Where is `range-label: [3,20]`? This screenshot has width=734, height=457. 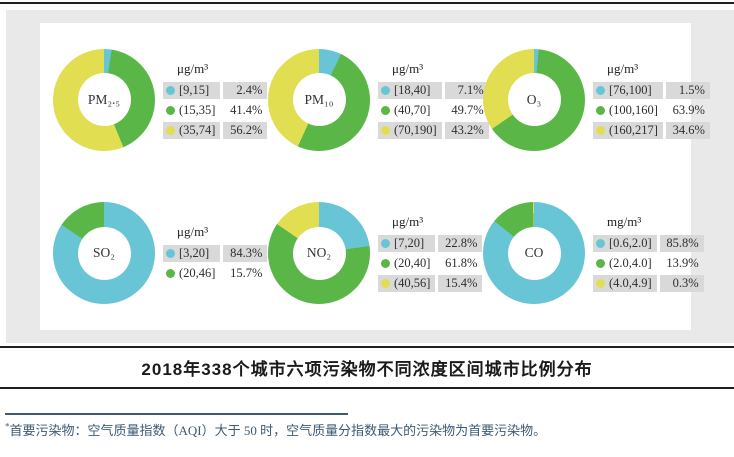 range-label: [3,20] is located at coordinates (194, 253).